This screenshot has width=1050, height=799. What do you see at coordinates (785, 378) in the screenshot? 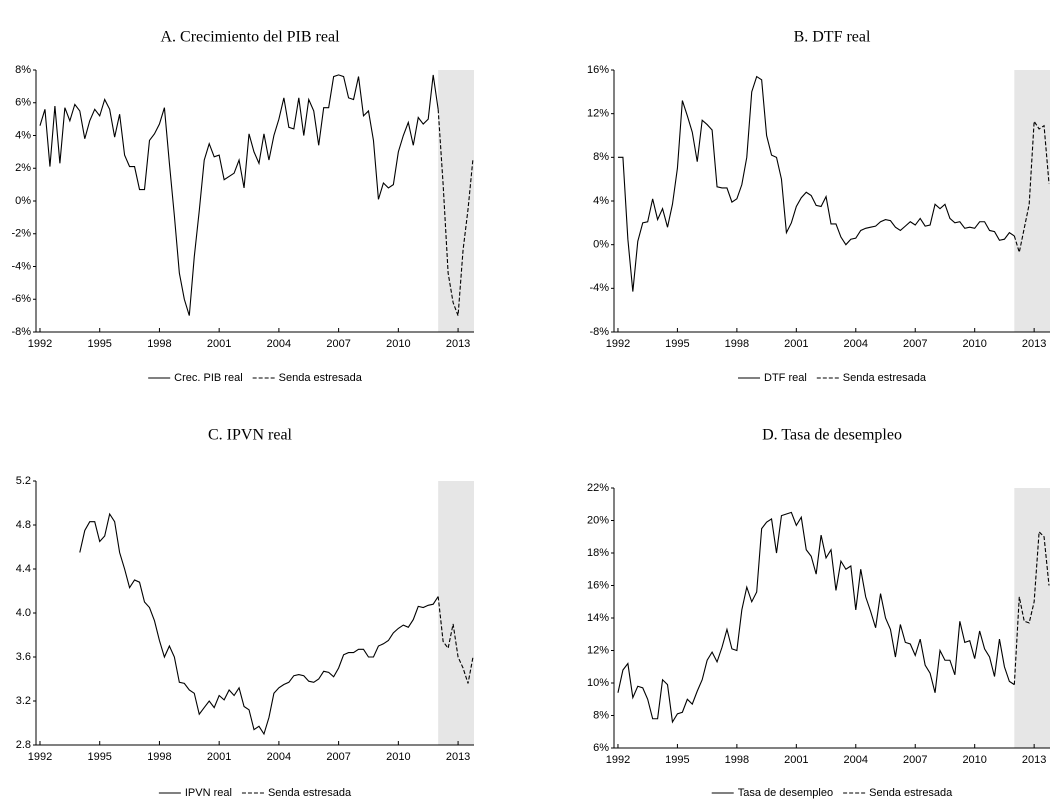
I see `legend-label: DTF real` at bounding box center [785, 378].